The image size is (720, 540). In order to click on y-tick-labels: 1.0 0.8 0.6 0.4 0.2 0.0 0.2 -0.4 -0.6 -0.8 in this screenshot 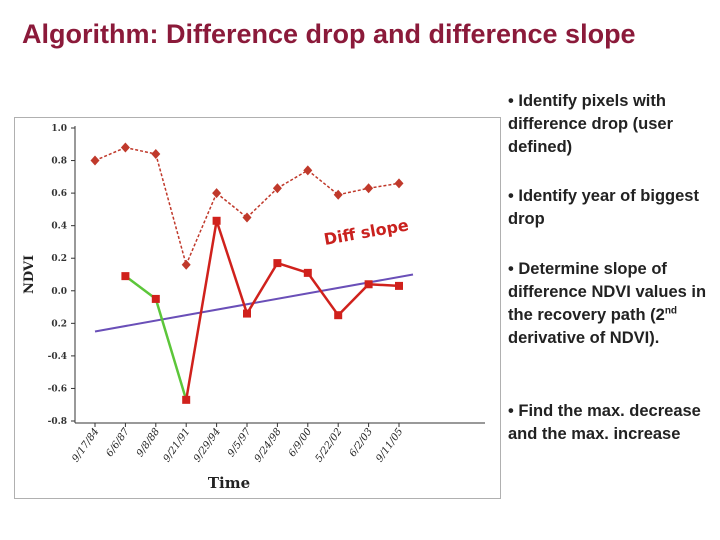, I will do `click(61, 275)`.